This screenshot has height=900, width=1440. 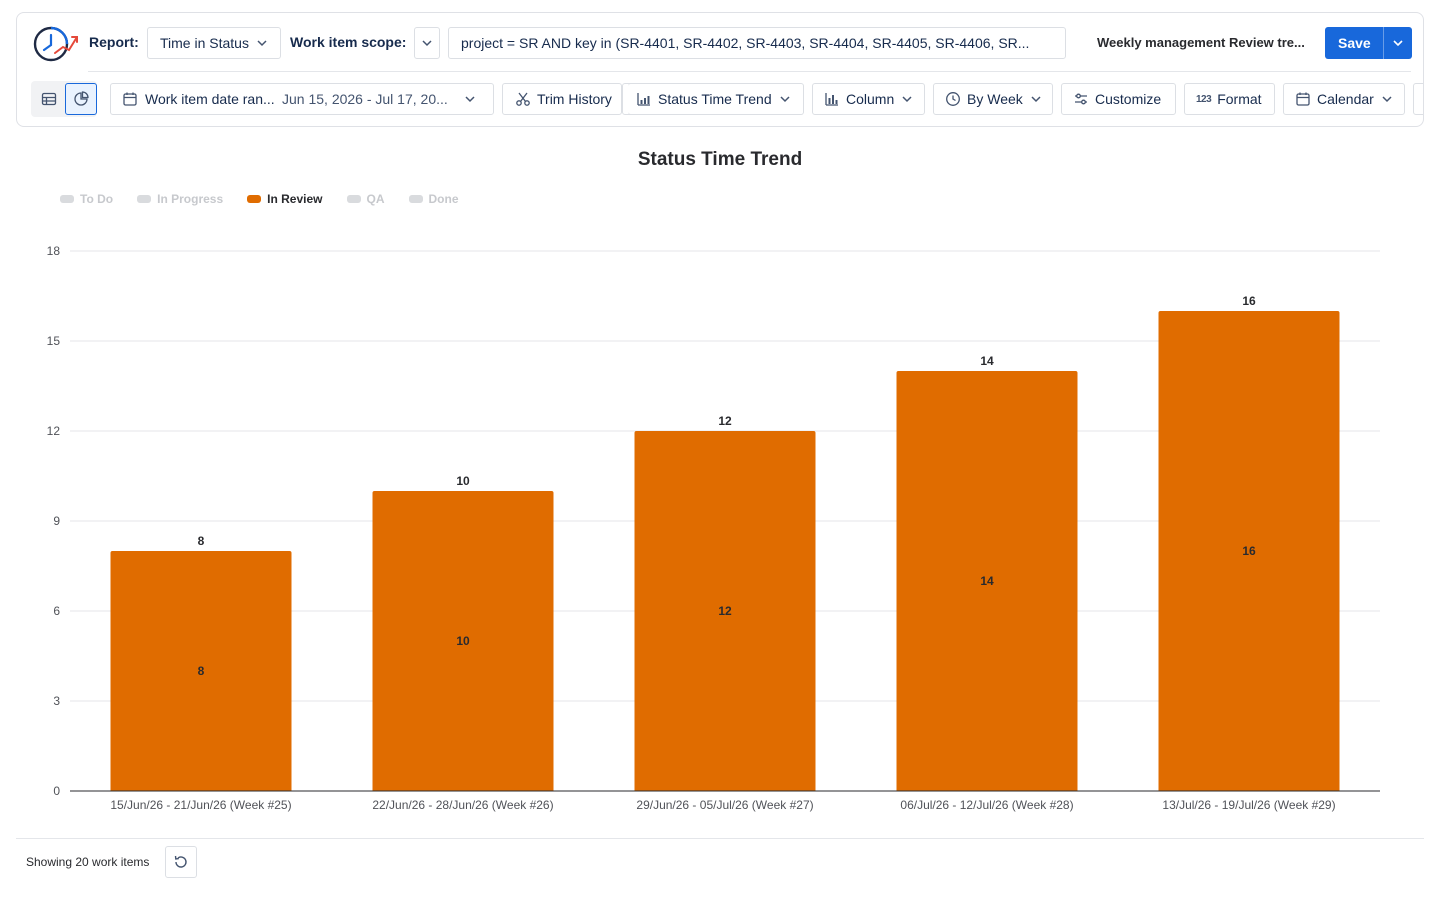 I want to click on bar-chart-icon, so click(x=831, y=99).